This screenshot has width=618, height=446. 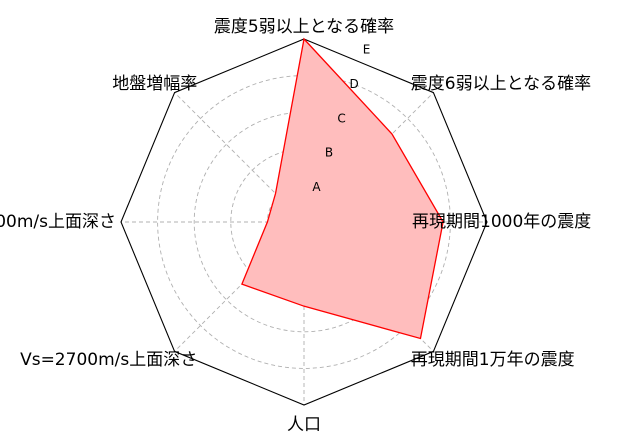 I want to click on ring-label: B, so click(x=329, y=153).